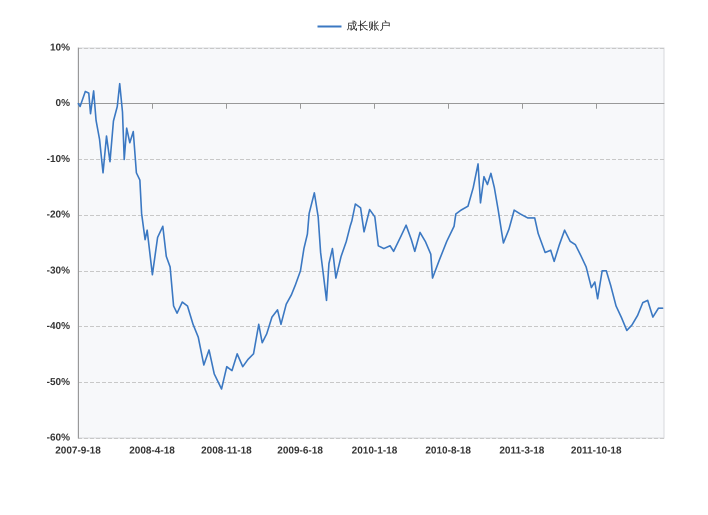 This screenshot has height=515, width=708. Describe the element at coordinates (522, 451) in the screenshot. I see `x-tick-label: 2011-3-18` at that location.